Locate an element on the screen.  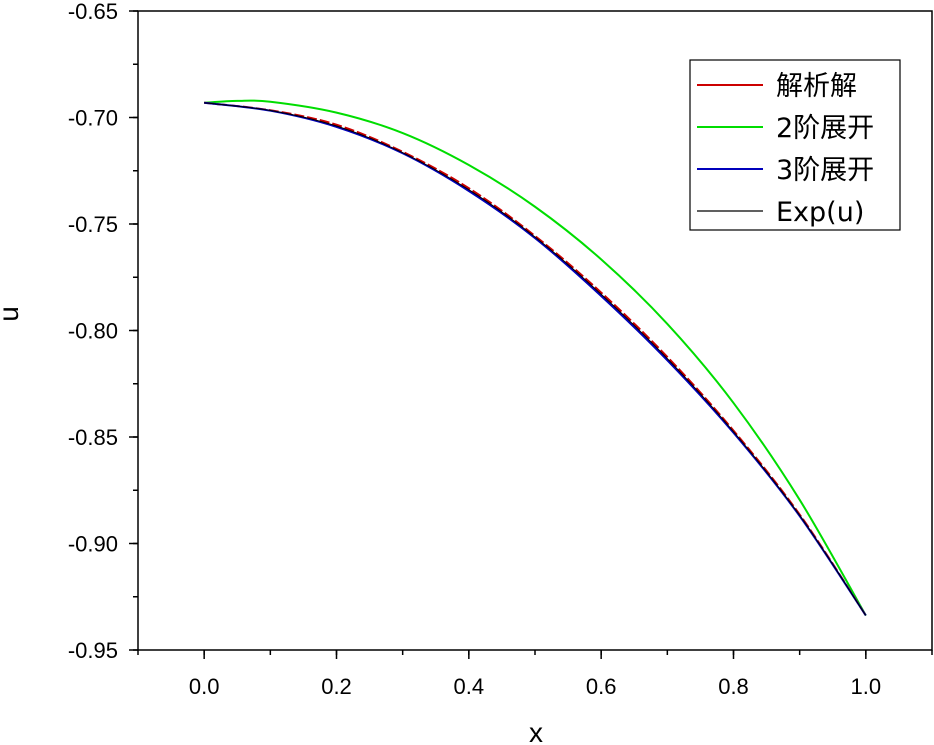
legend-label: 3阶展开 is located at coordinates (825, 170).